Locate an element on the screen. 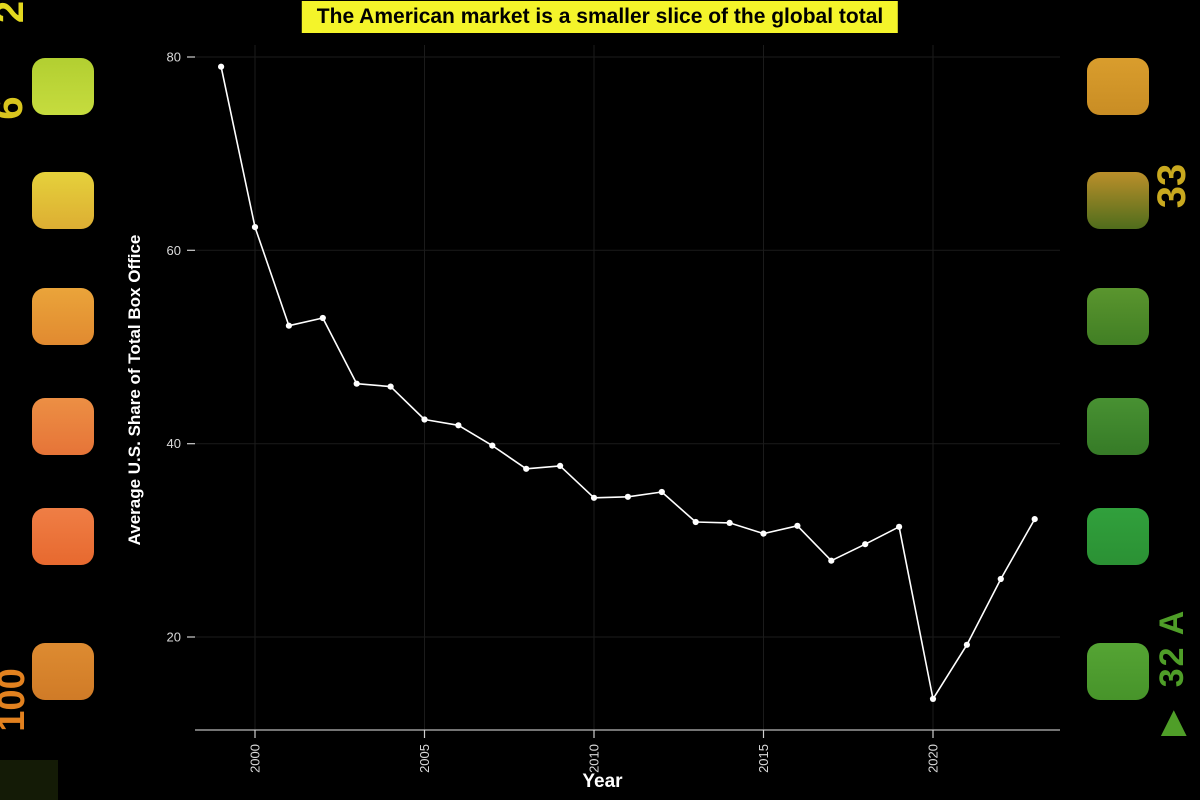  y-tick-label: 20 is located at coordinates (174, 637).